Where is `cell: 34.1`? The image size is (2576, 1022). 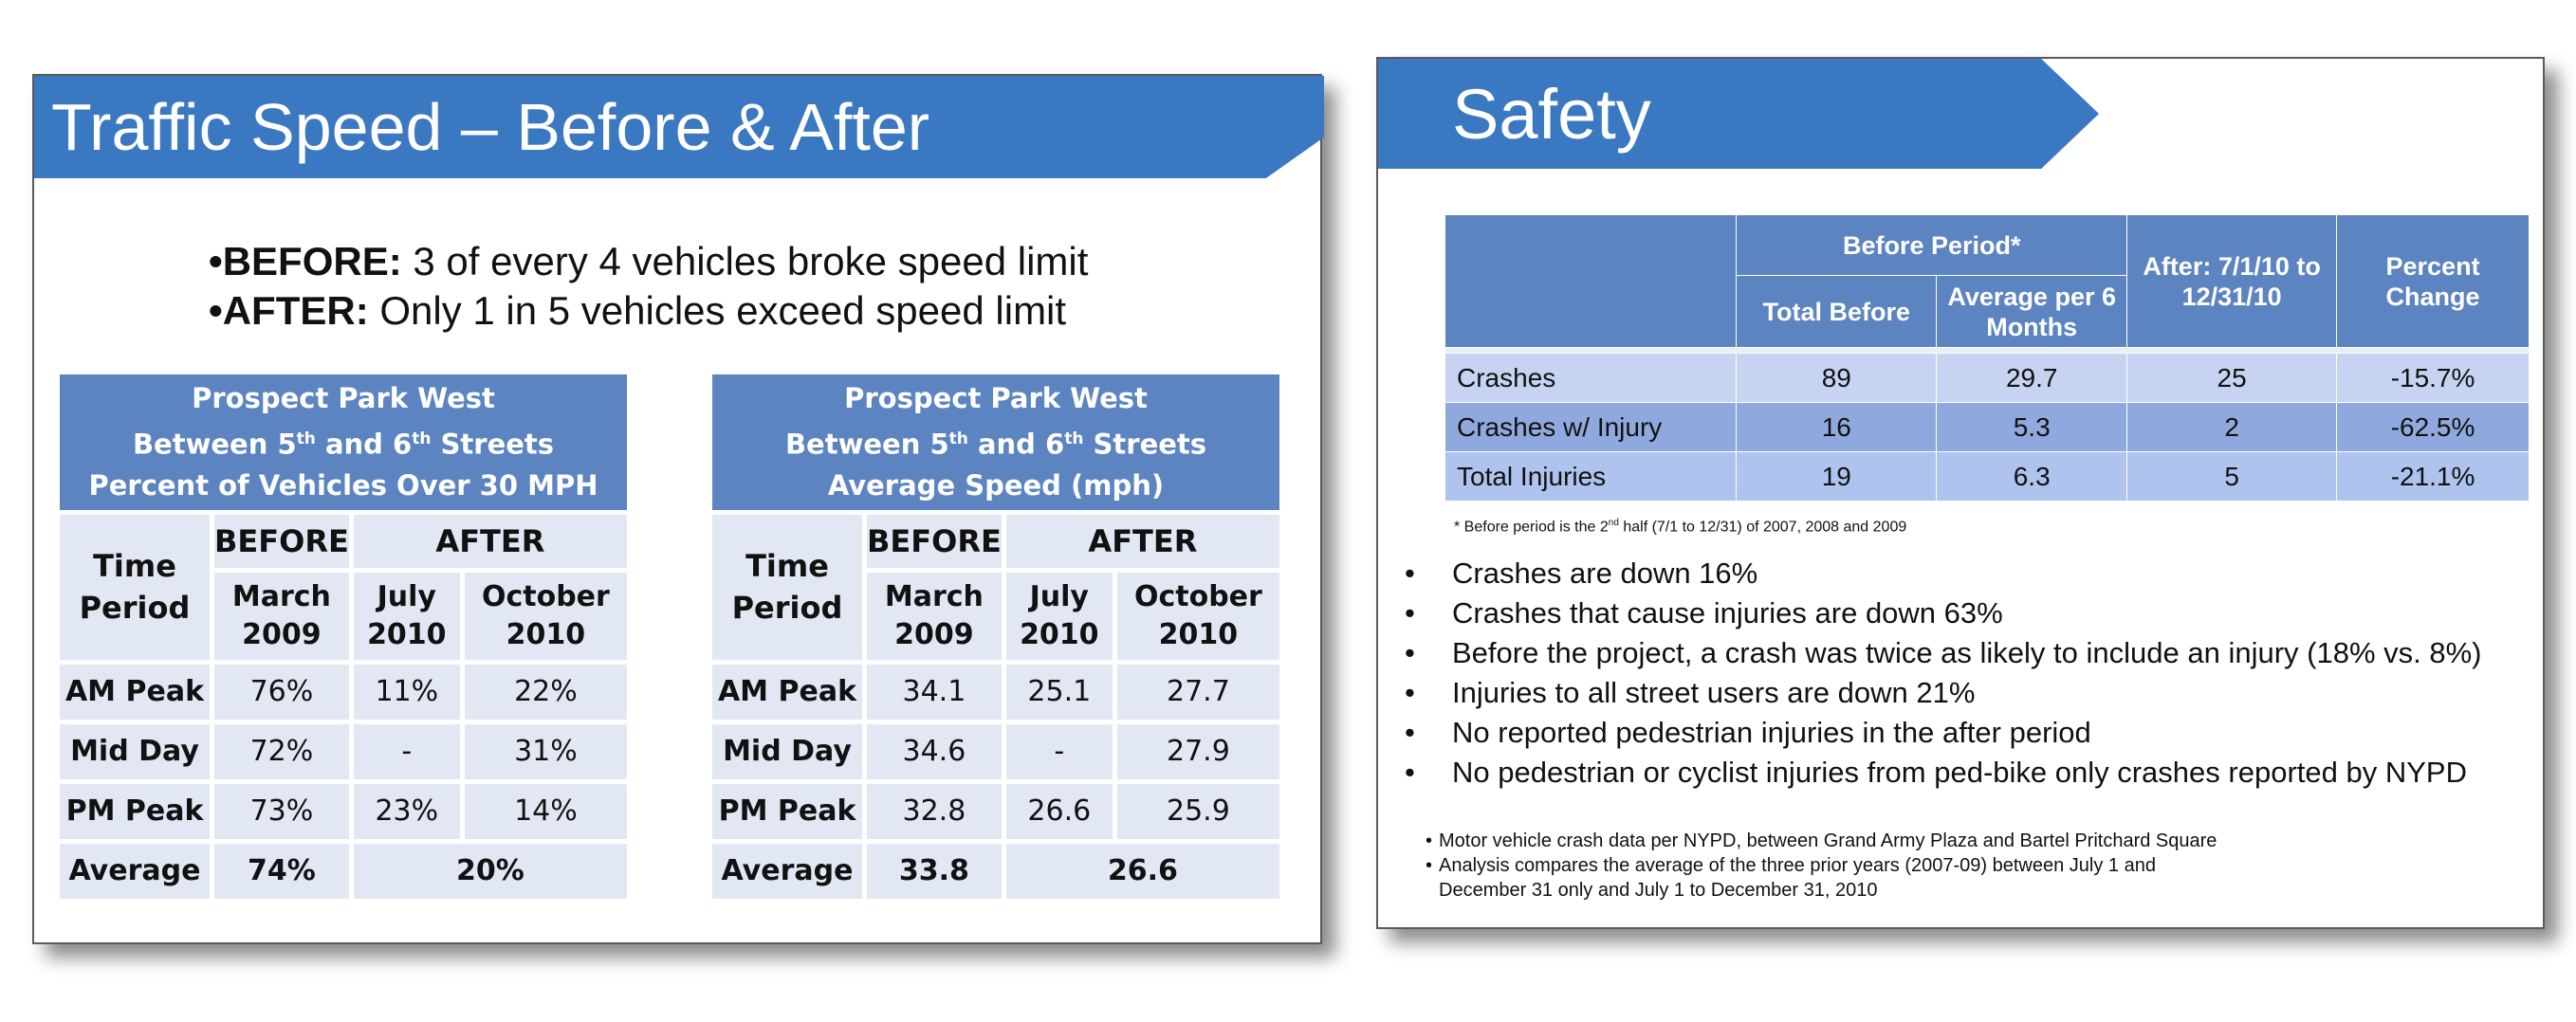 cell: 34.1 is located at coordinates (934, 692).